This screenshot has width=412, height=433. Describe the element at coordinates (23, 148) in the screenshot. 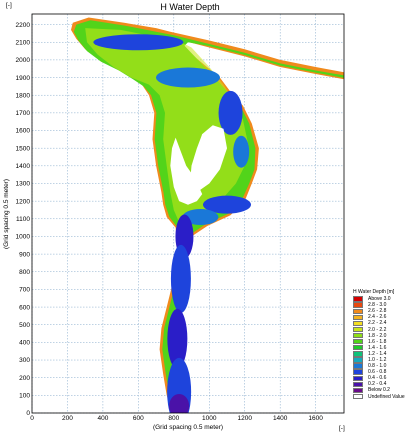

I see `y-tick-label: 1500` at that location.